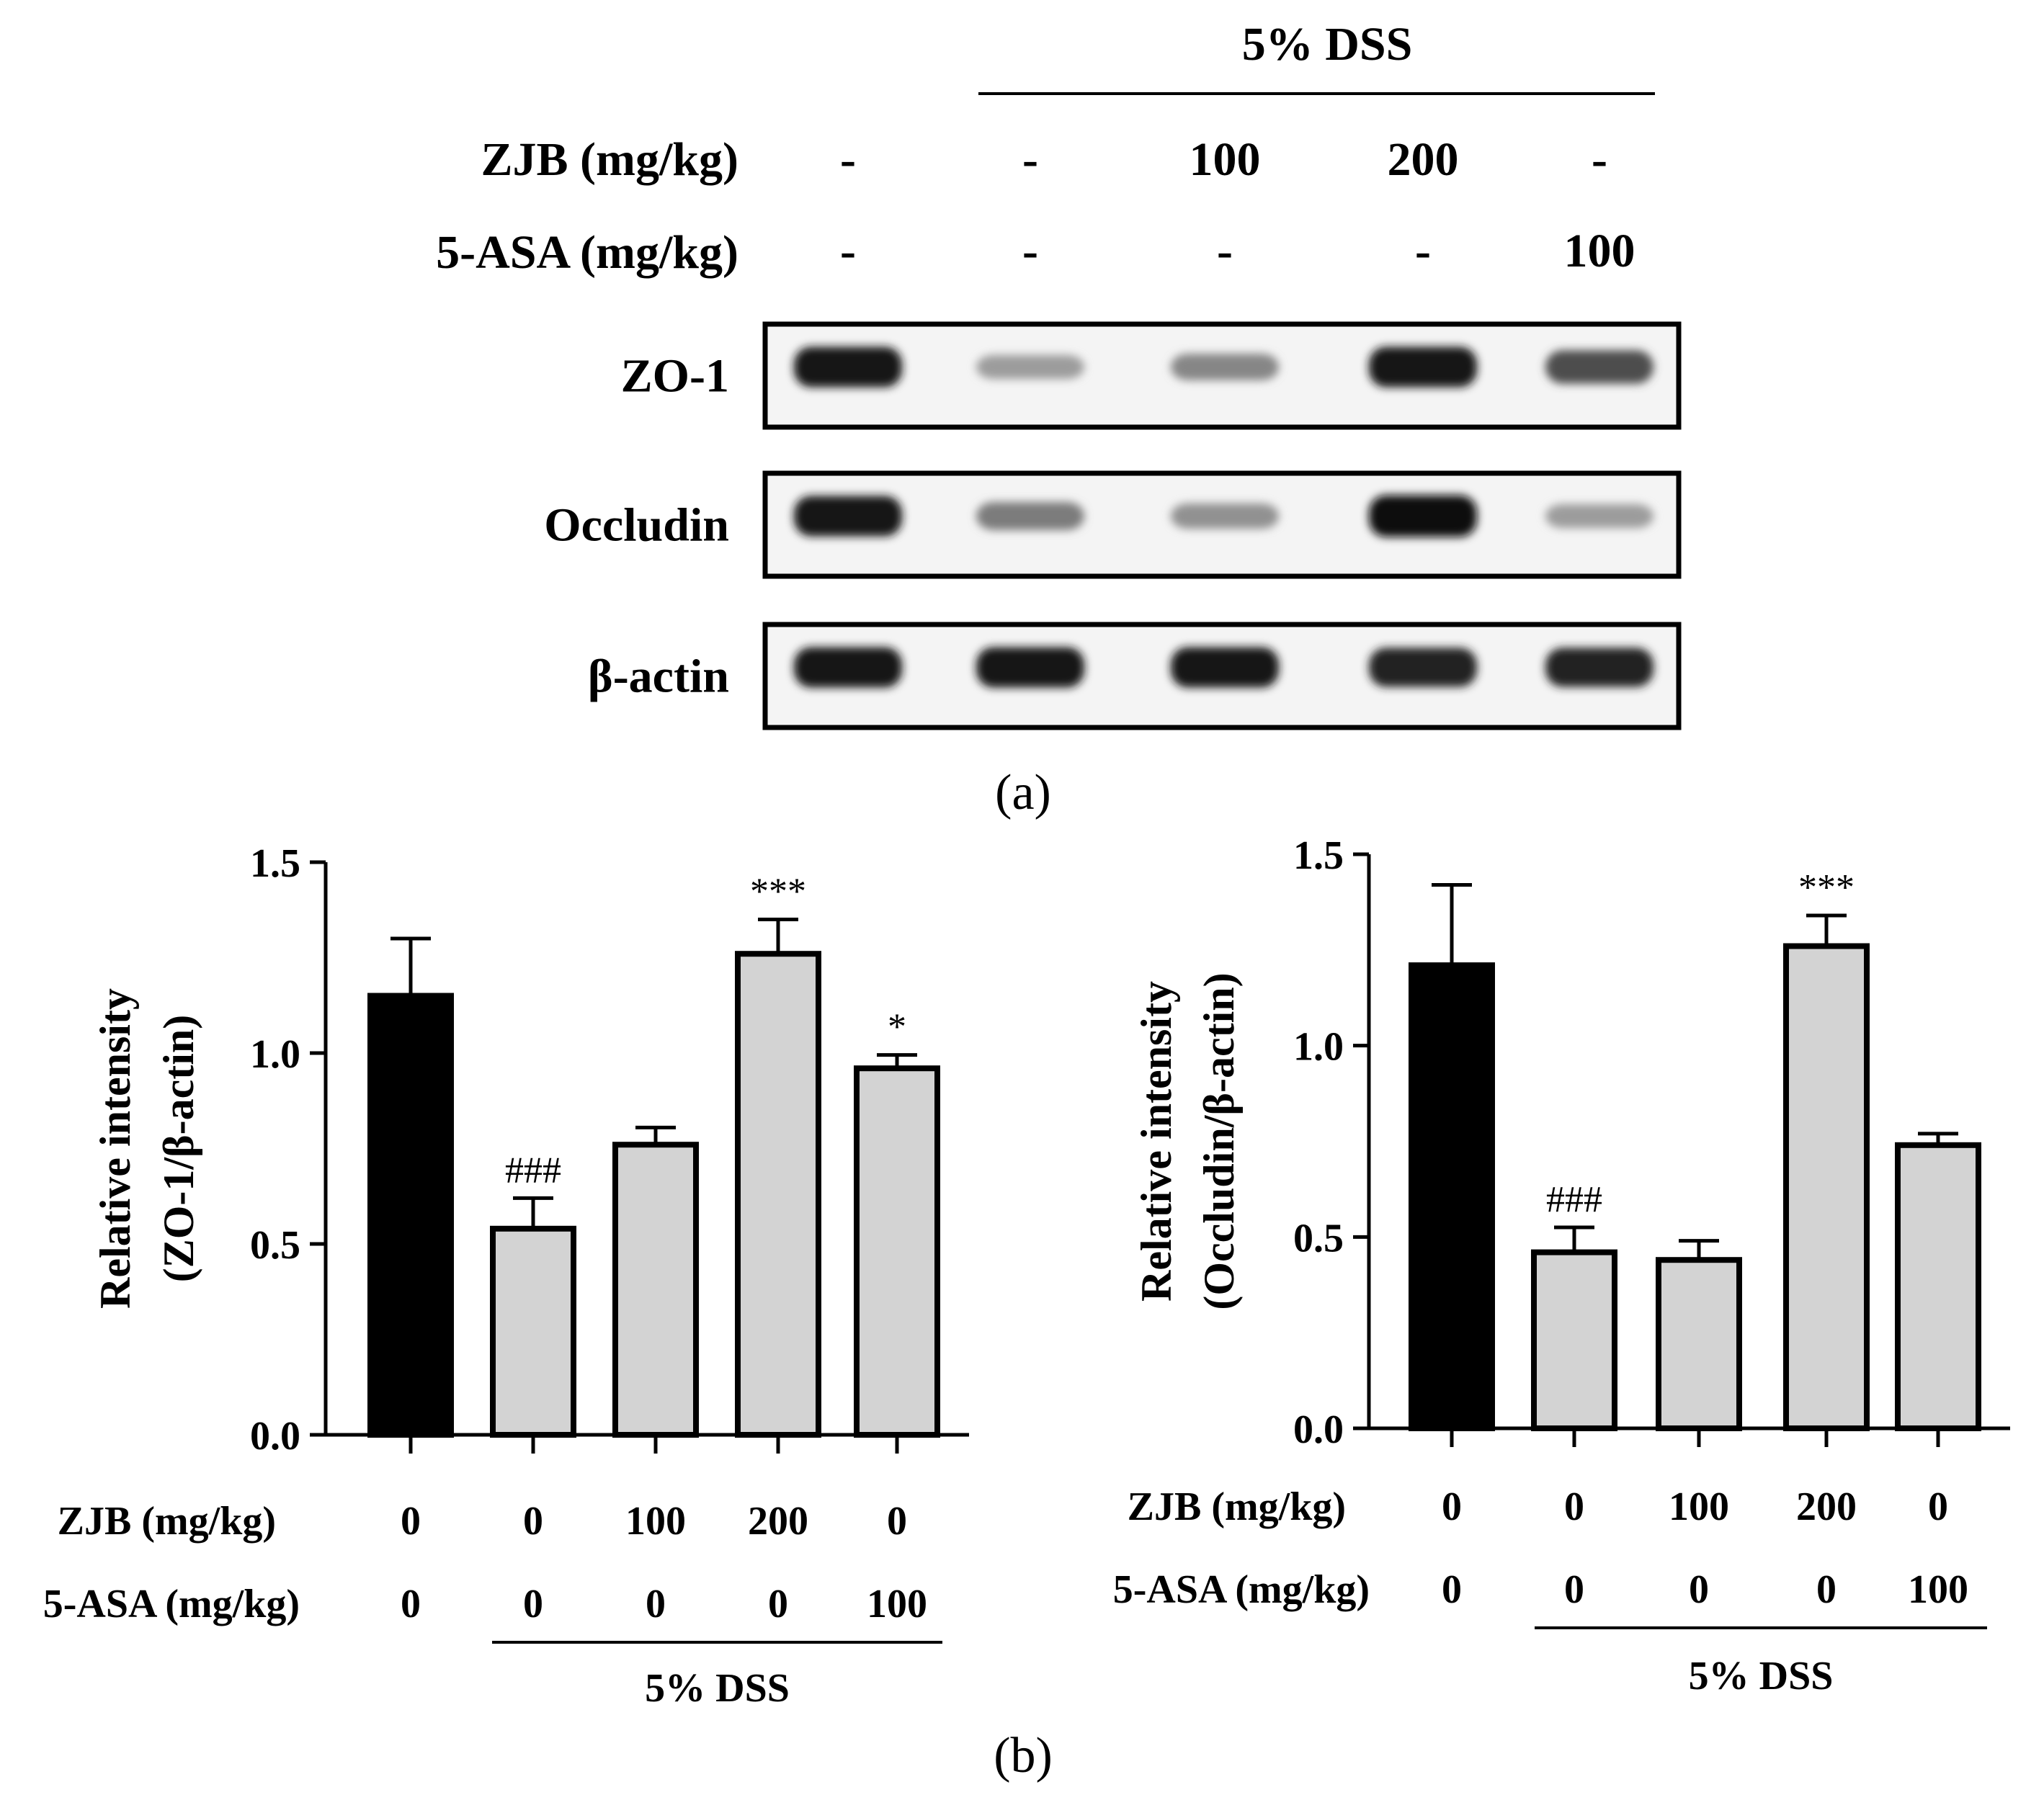 The width and height of the screenshot is (2044, 1800). Describe the element at coordinates (587, 253) in the screenshot. I see `blot-asa-row-label: 5-ASA (mg/kg)` at that location.